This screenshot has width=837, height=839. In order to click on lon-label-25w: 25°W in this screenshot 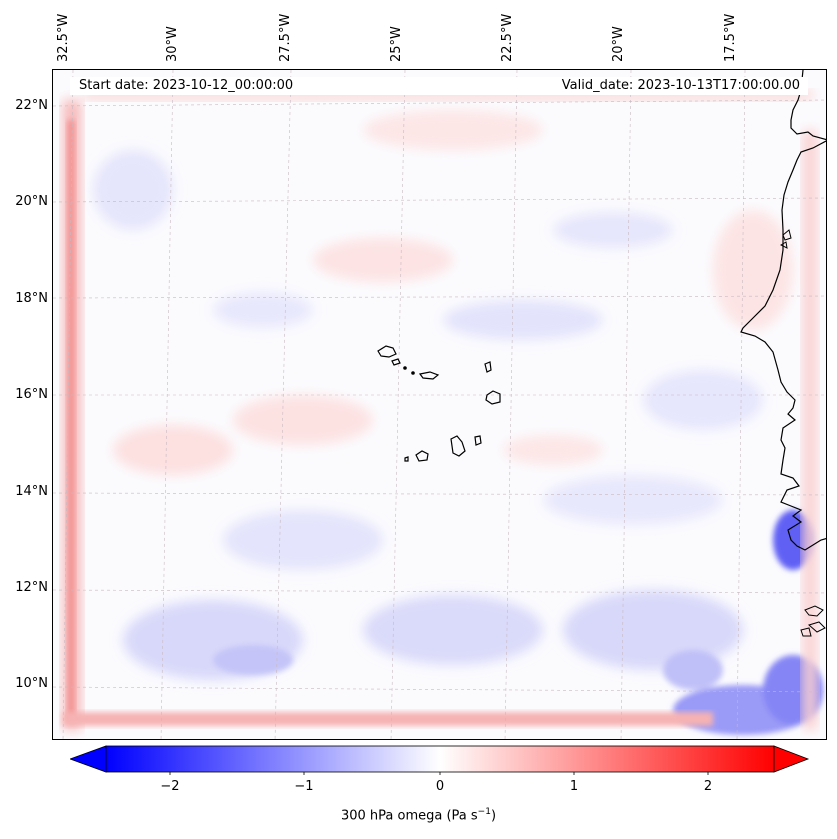, I will do `click(396, 44)`.